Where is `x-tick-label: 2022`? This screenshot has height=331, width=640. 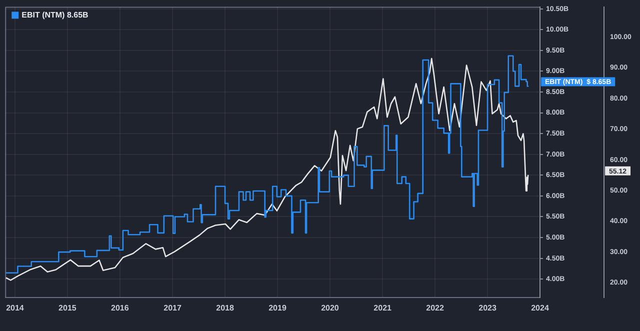 x-tick-label: 2022 is located at coordinates (435, 307).